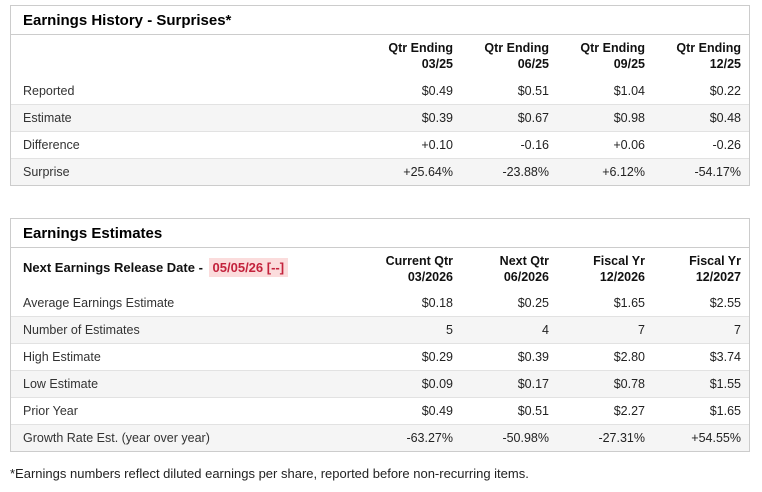 This screenshot has width=762, height=492. What do you see at coordinates (248, 268) in the screenshot?
I see `next-earnings-release-date: 05/05/26 [--]` at bounding box center [248, 268].